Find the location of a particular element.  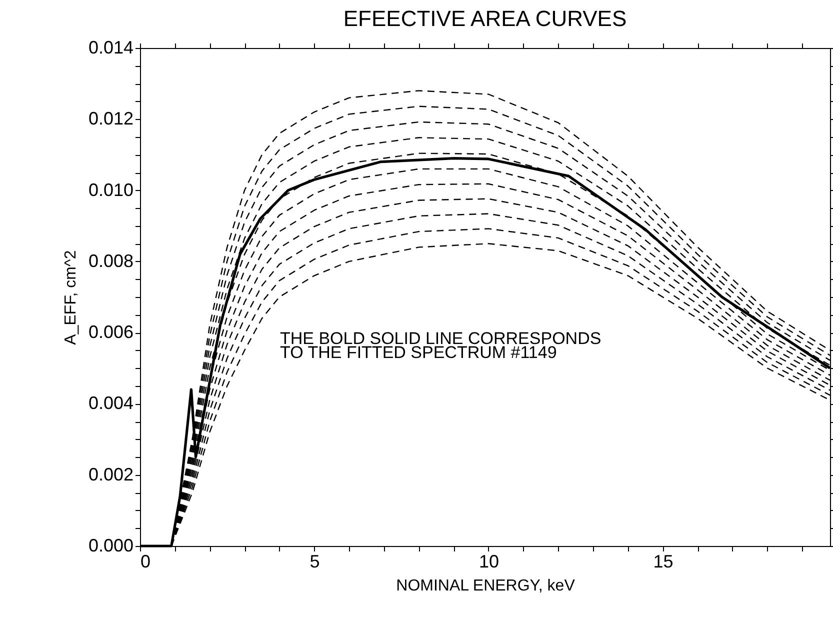

annotation: TO THE FITTED SPECTRUM #1149 is located at coordinates (418, 352).